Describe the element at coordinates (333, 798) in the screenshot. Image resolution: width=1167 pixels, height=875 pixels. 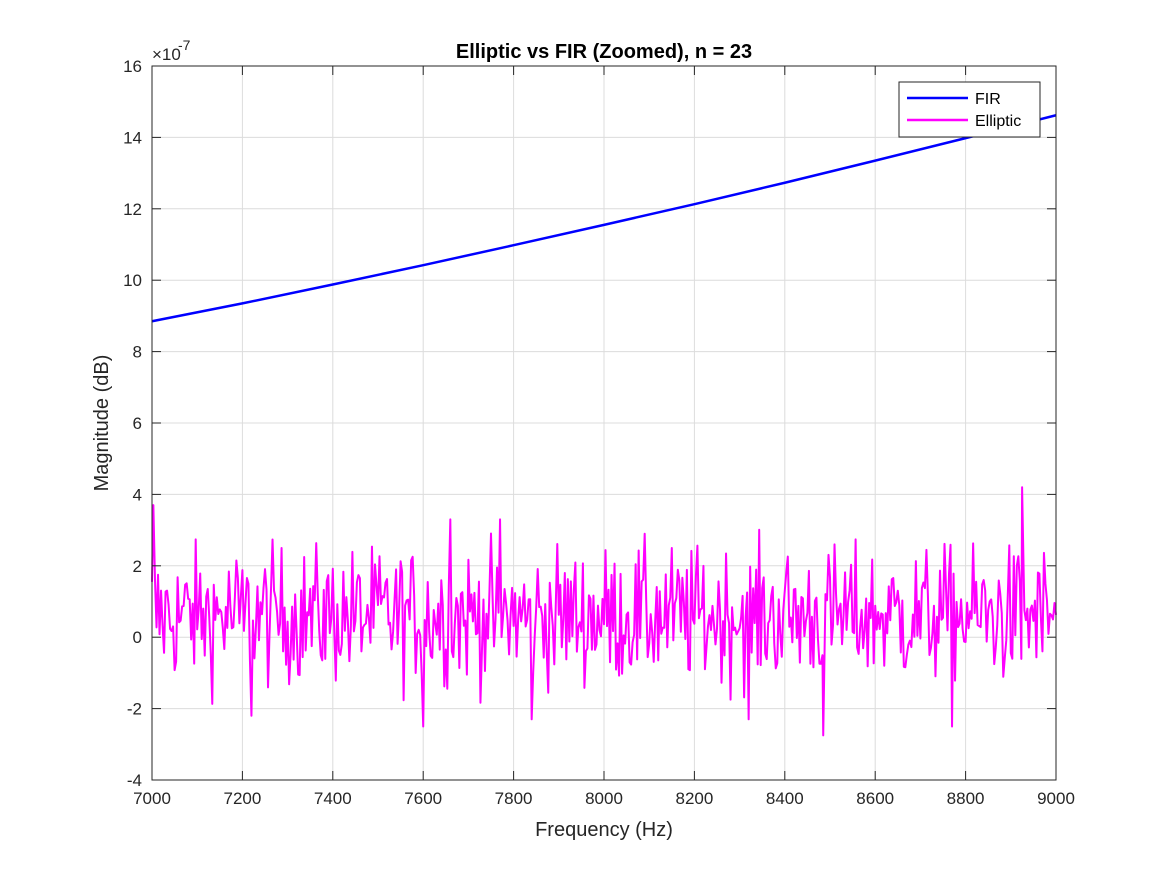
I see `x-tick-label: 7400` at that location.